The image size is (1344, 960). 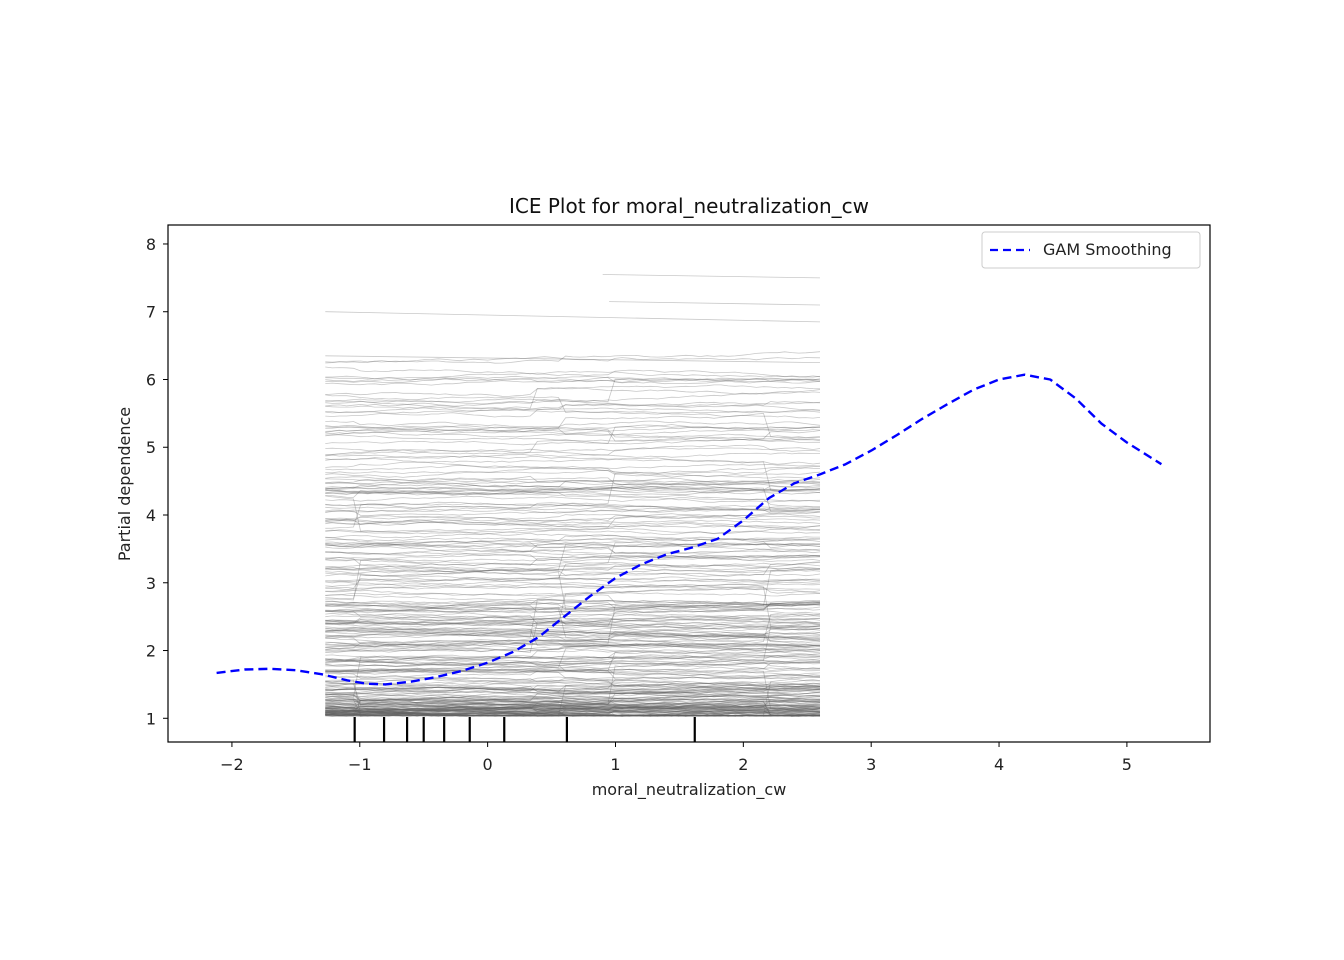 I want to click on y-tick-label: 7, so click(x=151, y=312).